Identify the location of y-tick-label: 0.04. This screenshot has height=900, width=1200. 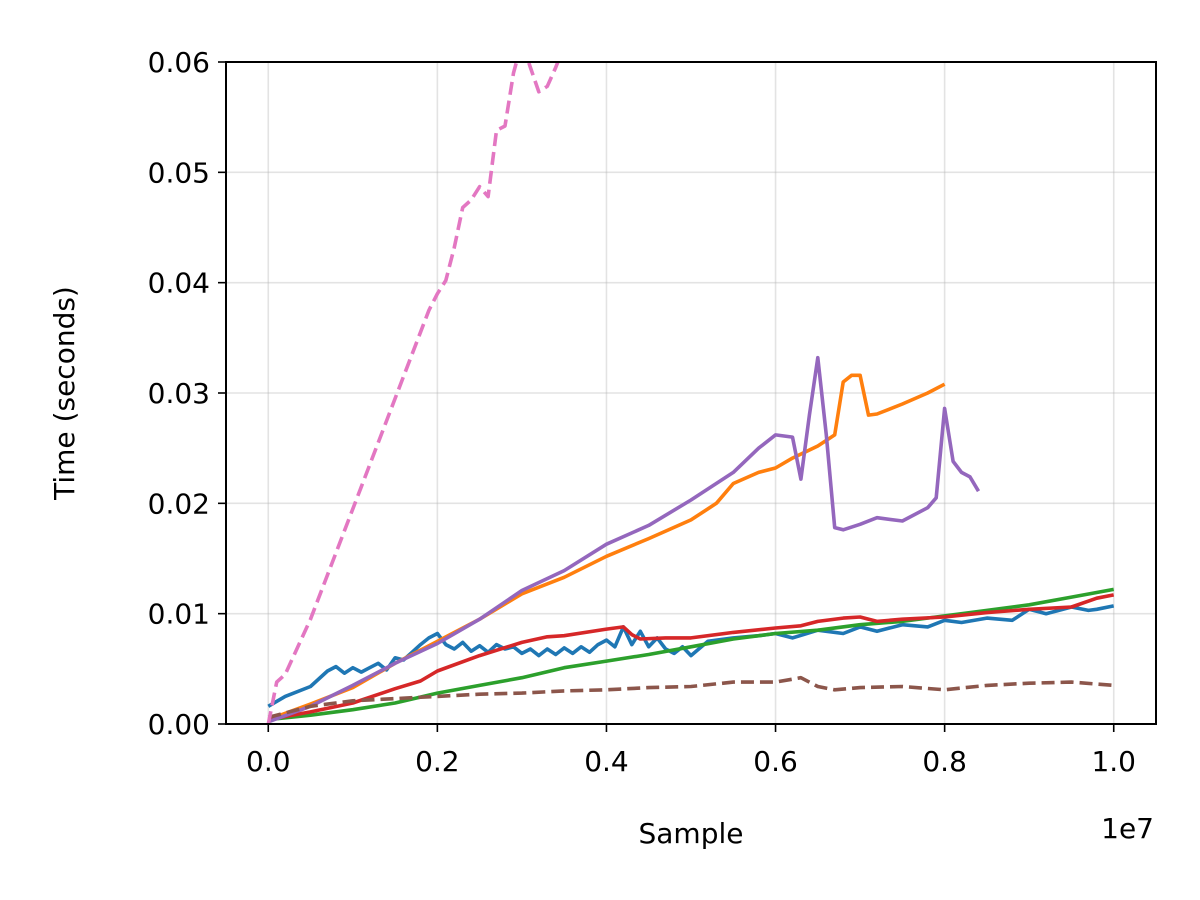
(179, 283).